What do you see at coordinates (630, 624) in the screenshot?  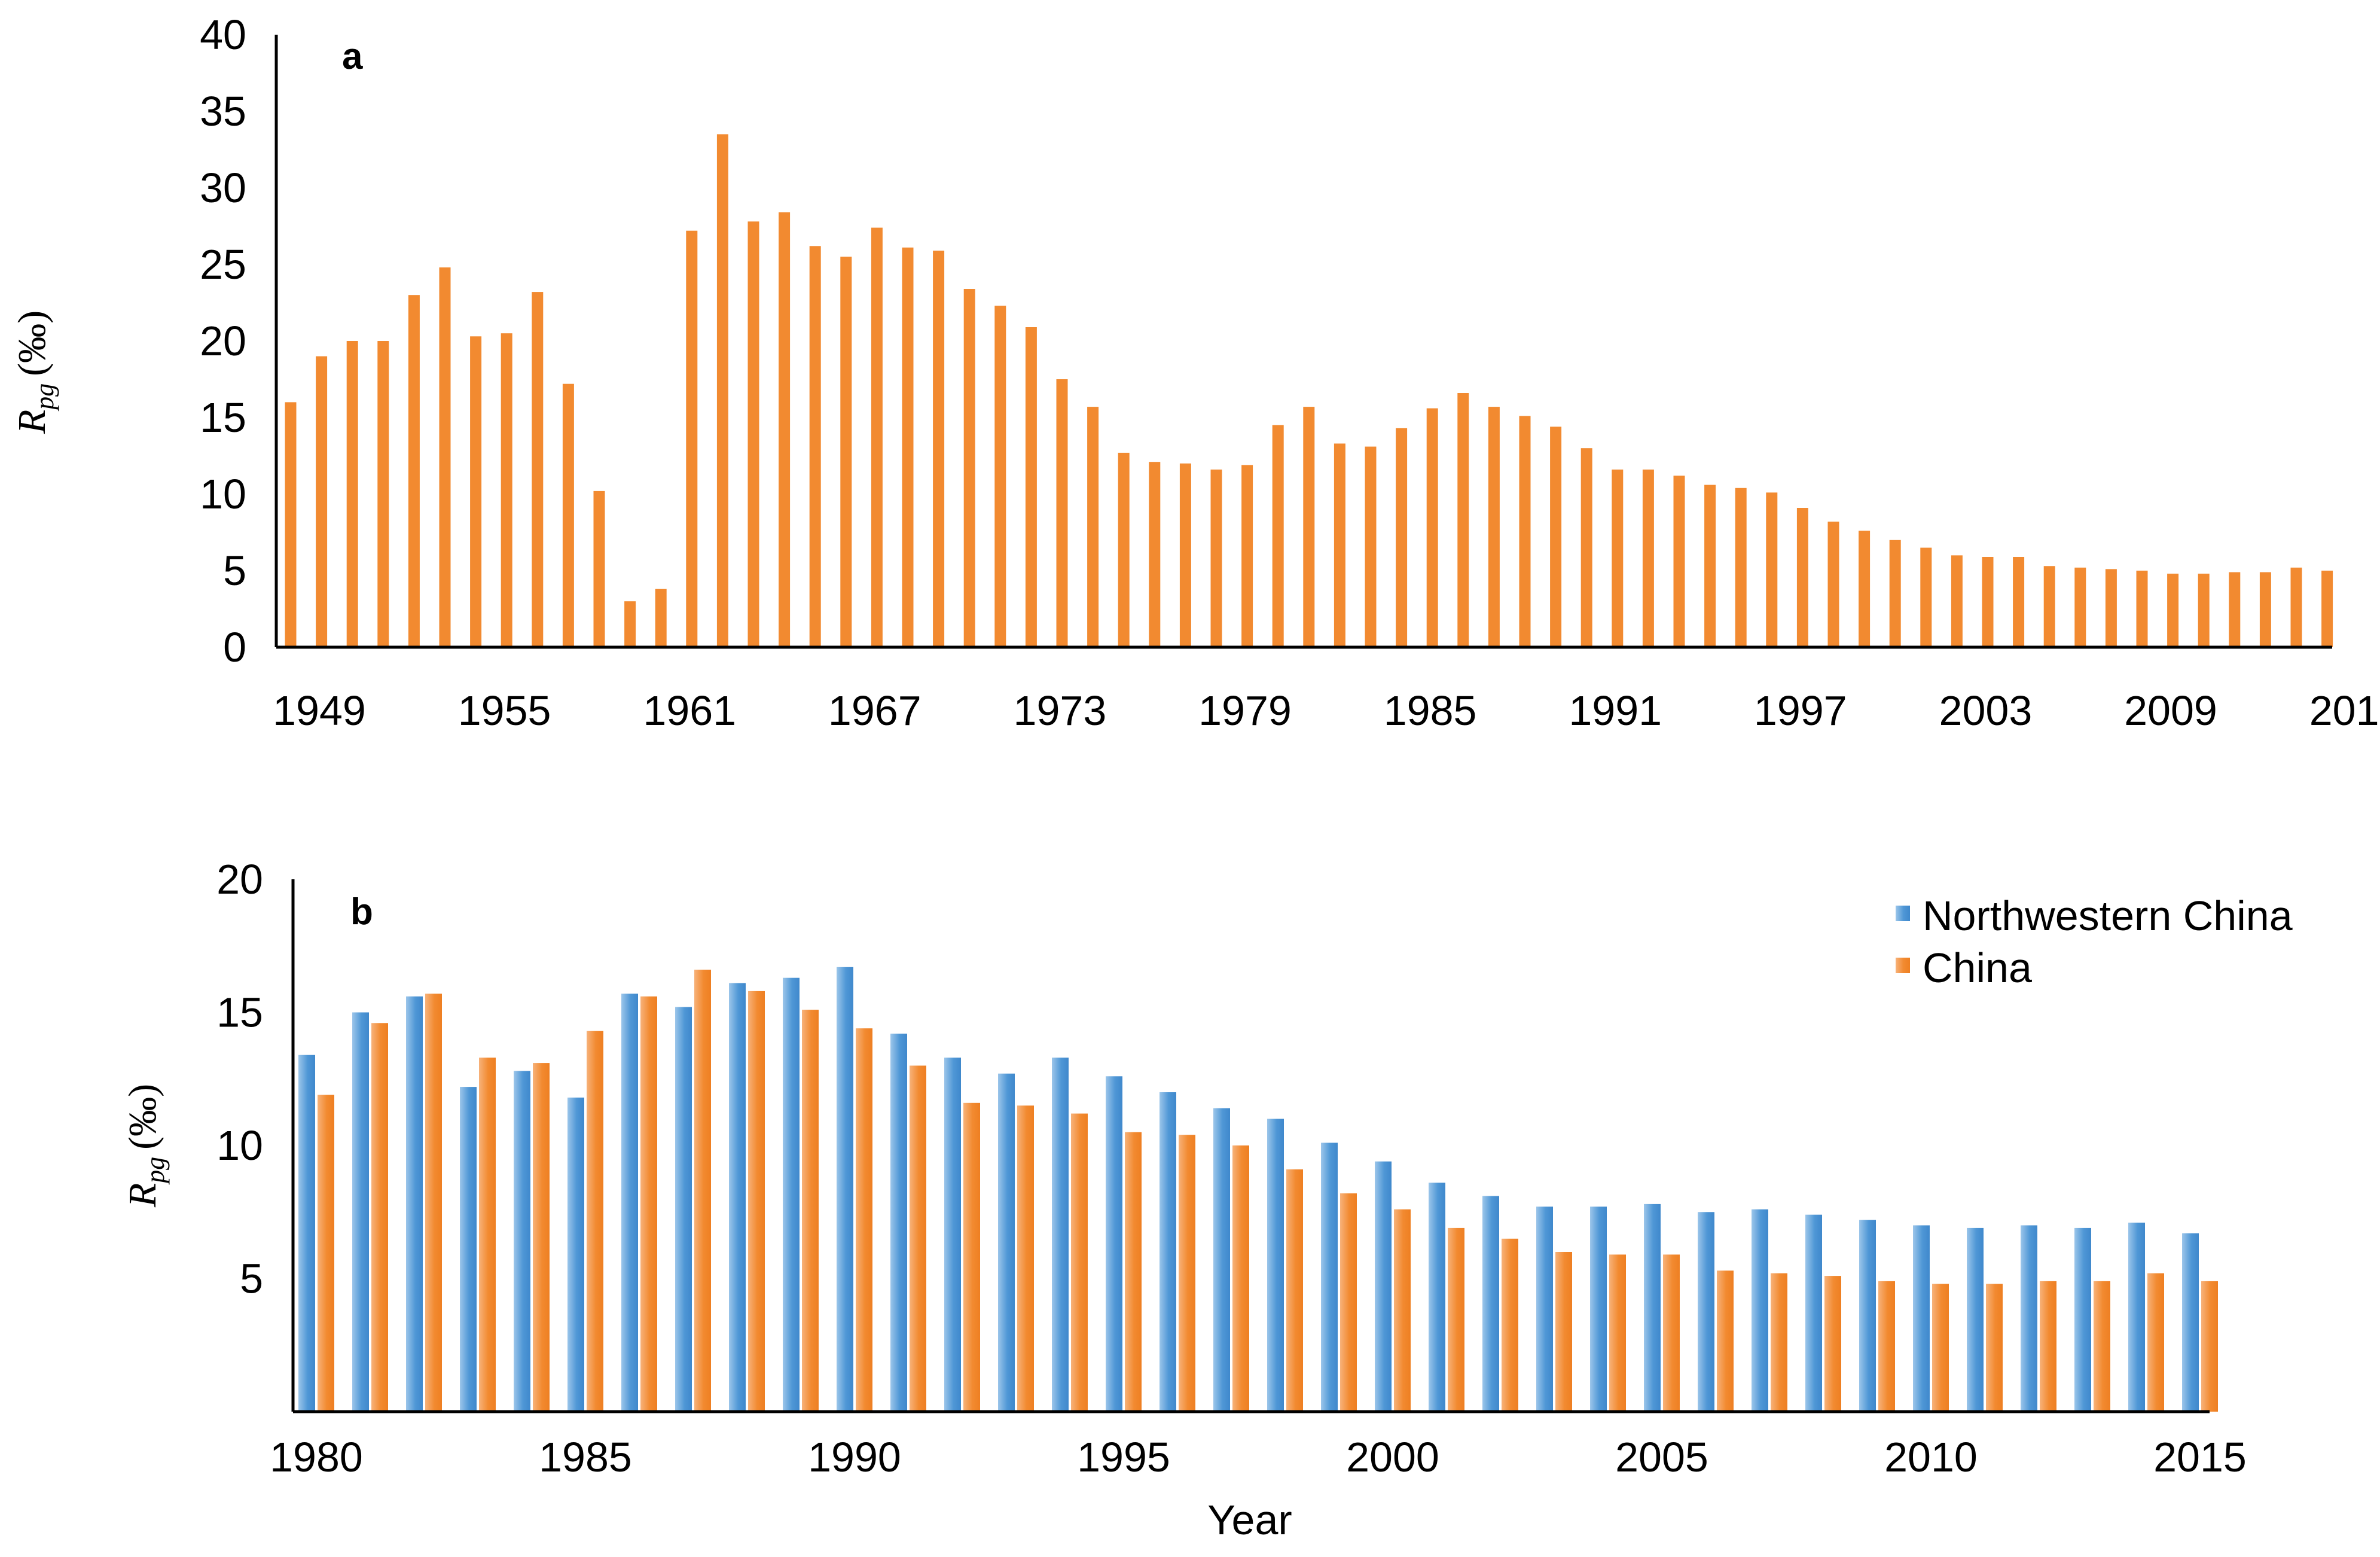 I see `bar-china-1960` at bounding box center [630, 624].